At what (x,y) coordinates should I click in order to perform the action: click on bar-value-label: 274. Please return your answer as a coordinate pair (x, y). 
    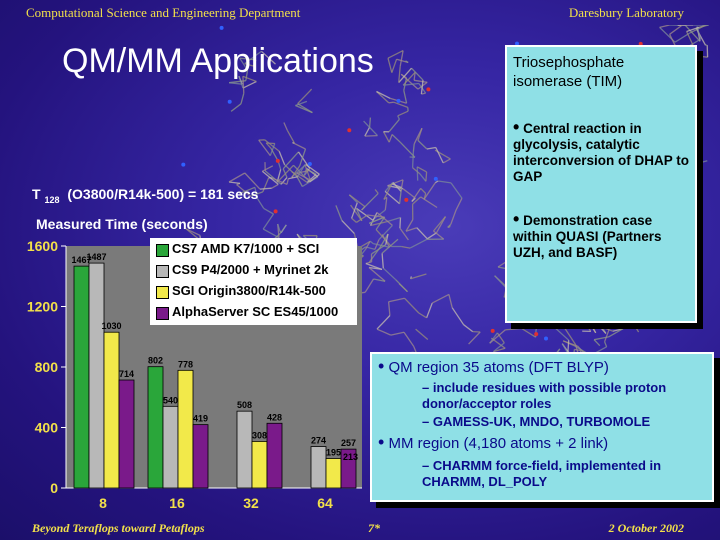
    Looking at the image, I should click on (318, 441).